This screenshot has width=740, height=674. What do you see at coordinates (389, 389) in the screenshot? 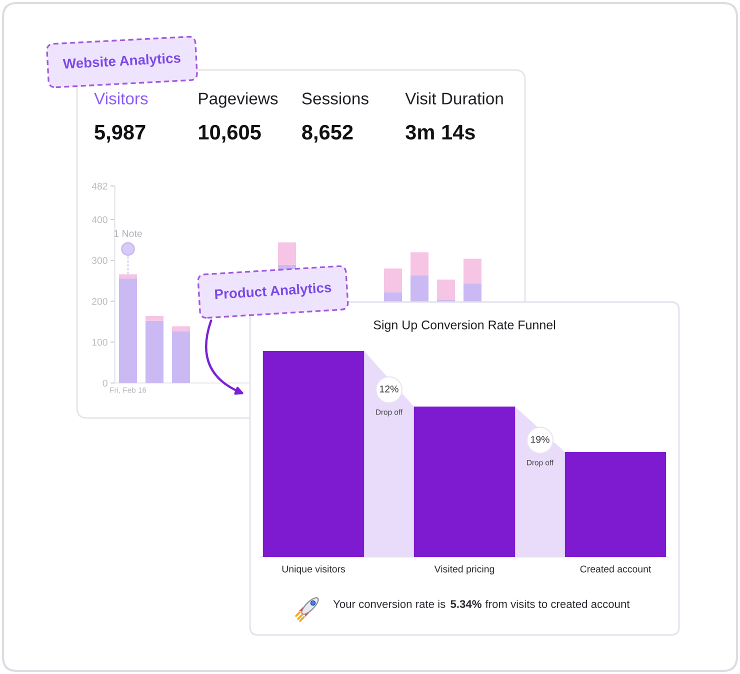
I see `annotation: 12%` at bounding box center [389, 389].